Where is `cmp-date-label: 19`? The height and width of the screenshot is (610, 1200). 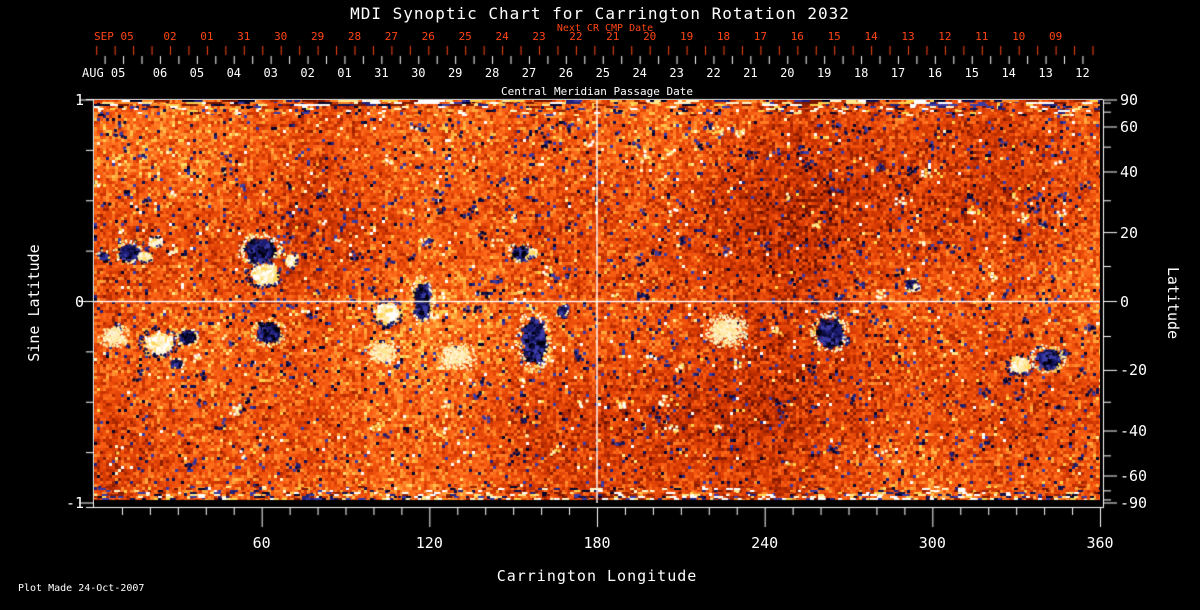 cmp-date-label: 19 is located at coordinates (824, 73).